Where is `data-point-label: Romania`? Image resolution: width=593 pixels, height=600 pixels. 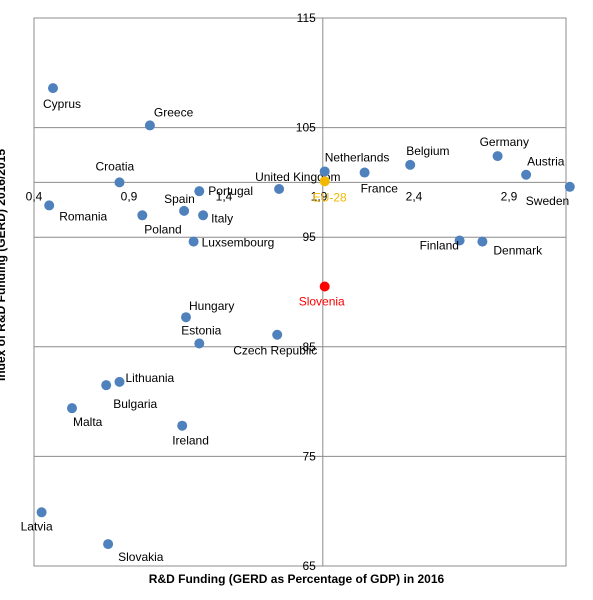 data-point-label: Romania is located at coordinates (83, 216).